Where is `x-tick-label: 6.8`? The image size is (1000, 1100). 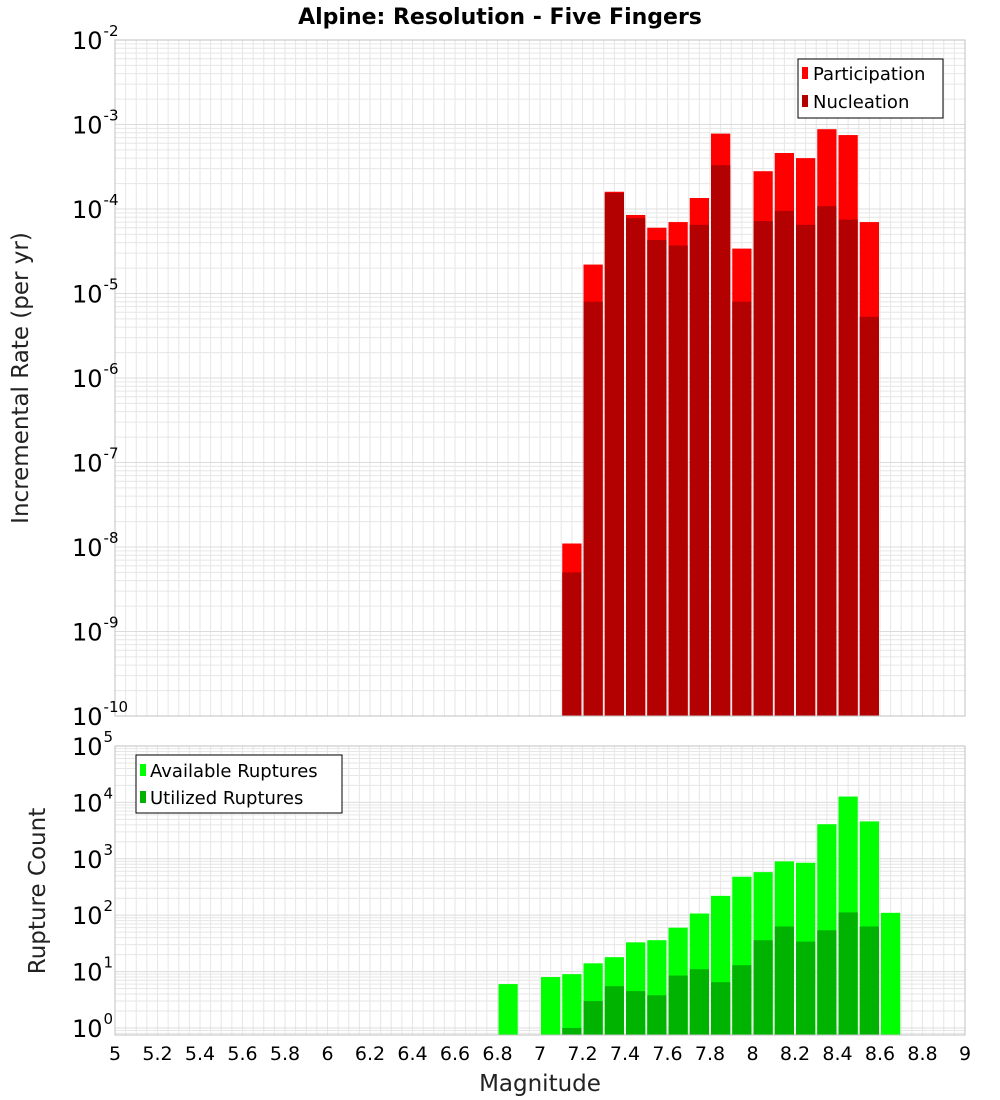
x-tick-label: 6.8 is located at coordinates (497, 1054).